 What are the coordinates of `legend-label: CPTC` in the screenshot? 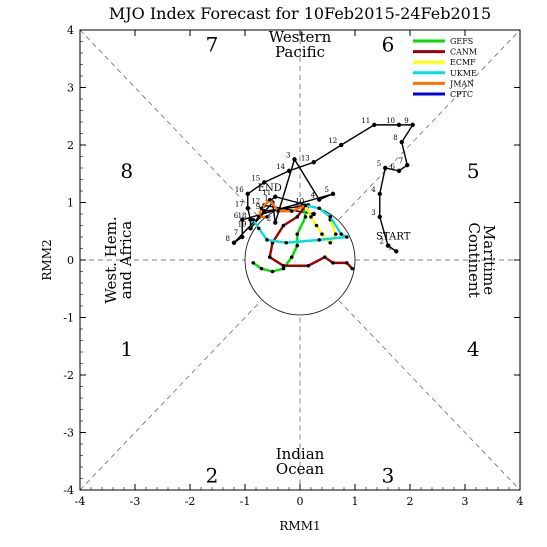 It's located at (461, 94).